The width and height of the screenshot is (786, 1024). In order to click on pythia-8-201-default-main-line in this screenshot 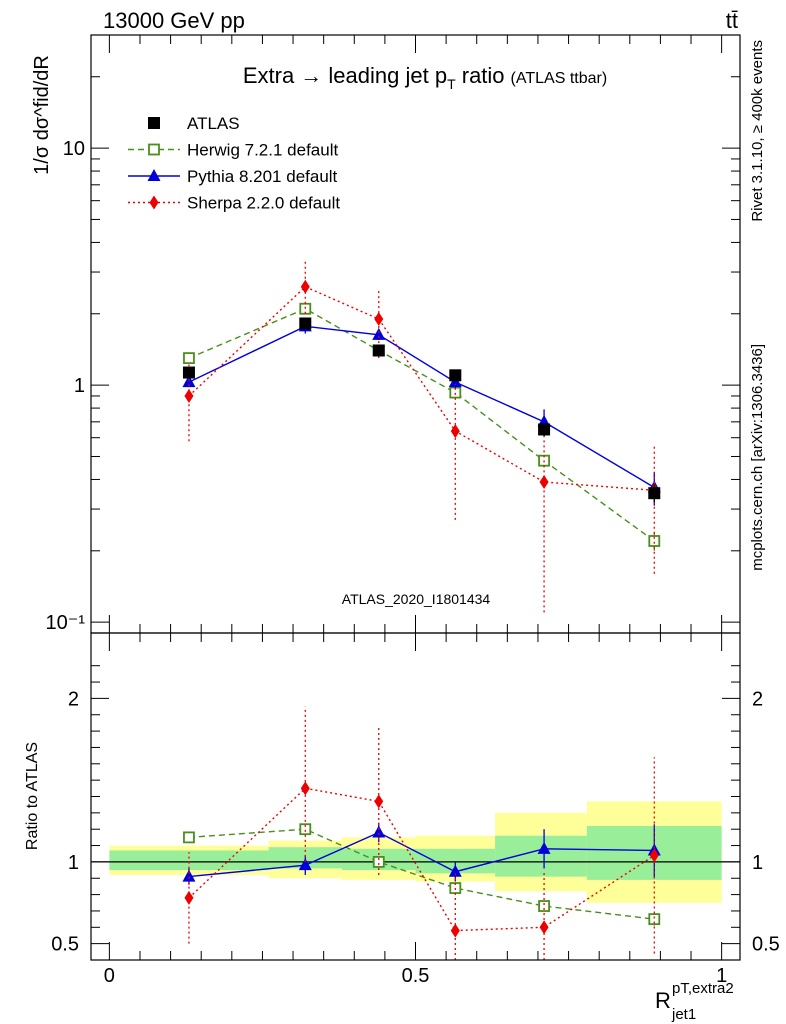, I will do `click(421, 407)`.